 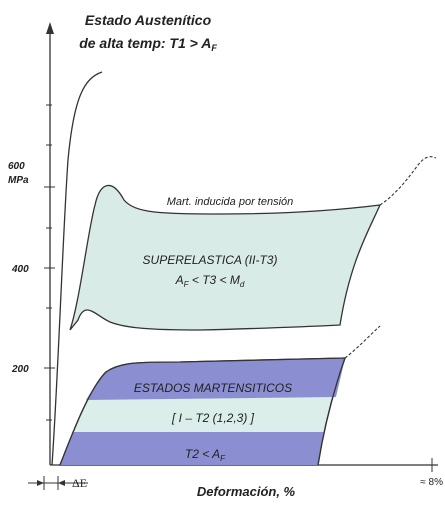 I want to click on martensitic-title: ESTADOS MARTENSITICOS, so click(x=213, y=388).